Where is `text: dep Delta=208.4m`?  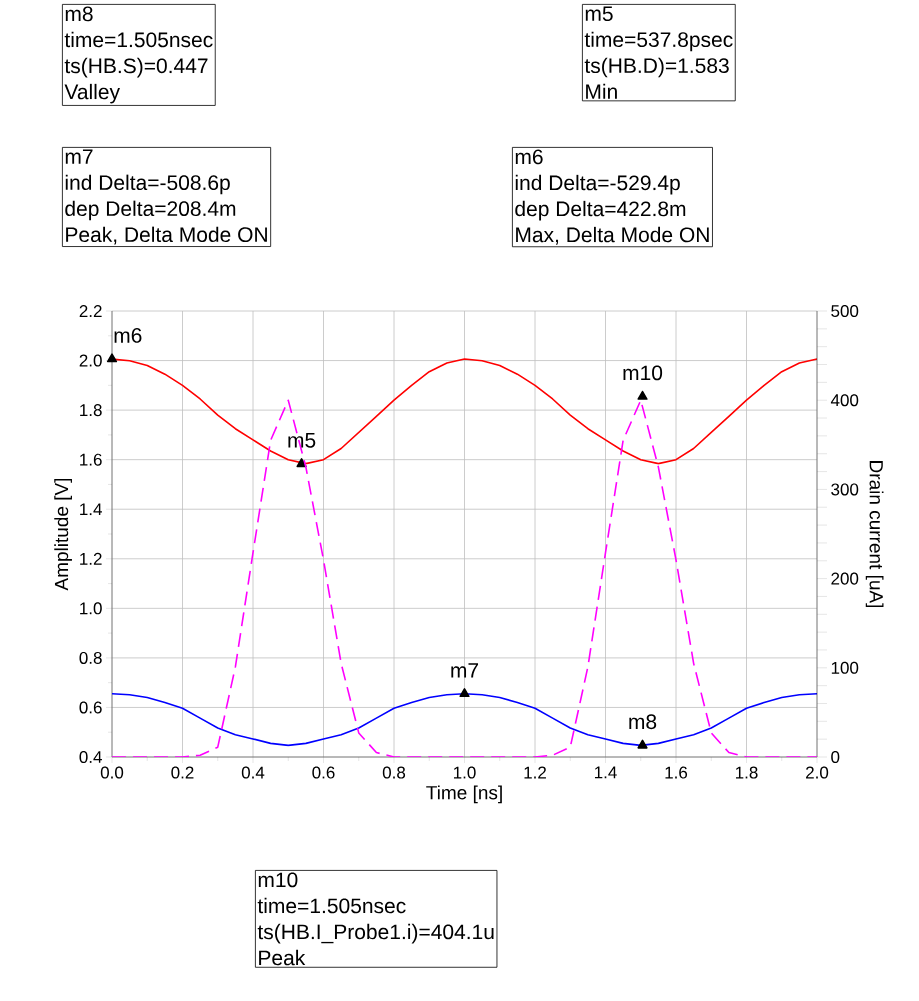 text: dep Delta=208.4m is located at coordinates (150, 210).